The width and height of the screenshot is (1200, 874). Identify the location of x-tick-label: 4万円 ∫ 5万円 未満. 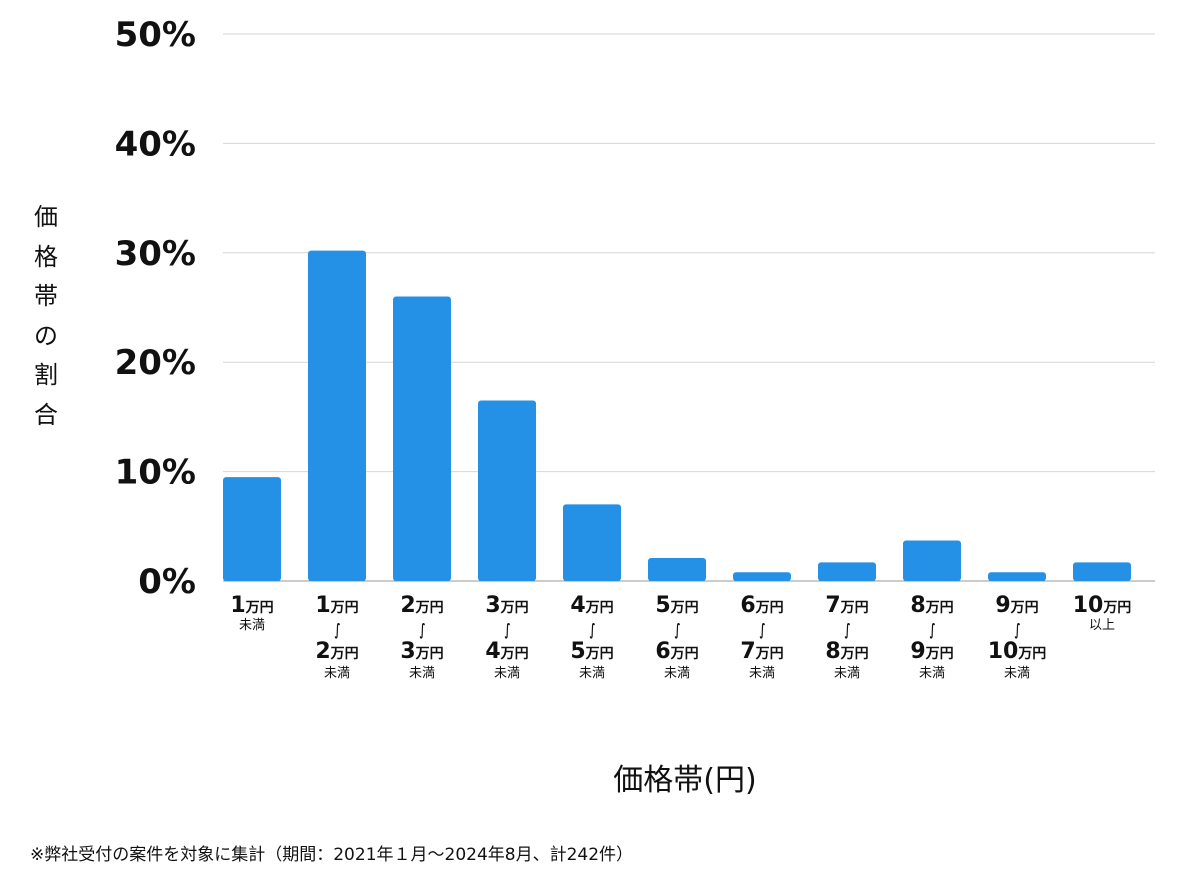
(592, 637).